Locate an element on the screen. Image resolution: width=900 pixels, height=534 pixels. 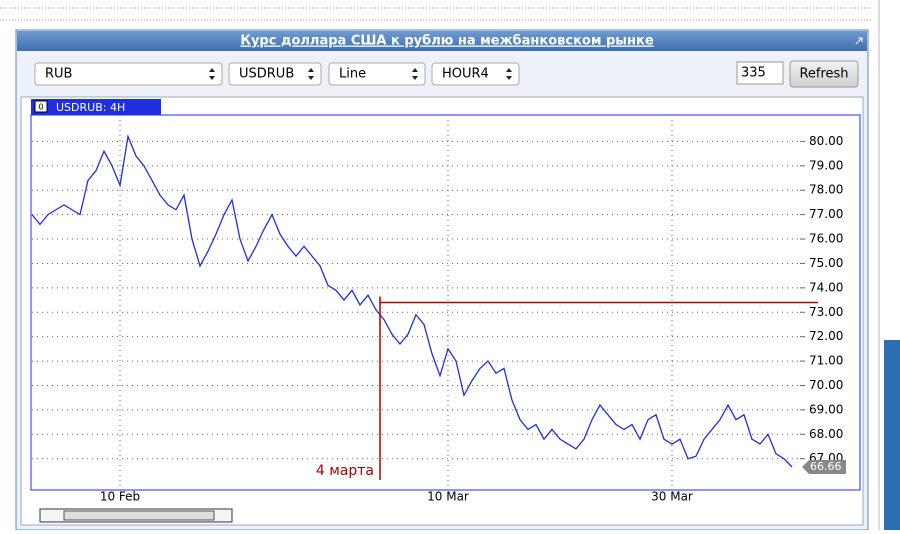
x-tick-label: 30 Mar is located at coordinates (672, 497).